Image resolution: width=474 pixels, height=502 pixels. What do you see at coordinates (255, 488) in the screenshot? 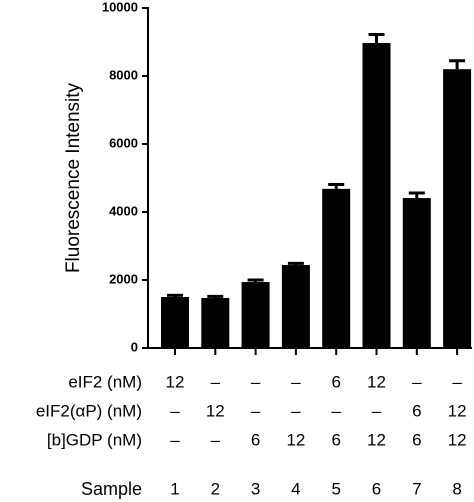
I see `x-tick-label: 3` at bounding box center [255, 488].